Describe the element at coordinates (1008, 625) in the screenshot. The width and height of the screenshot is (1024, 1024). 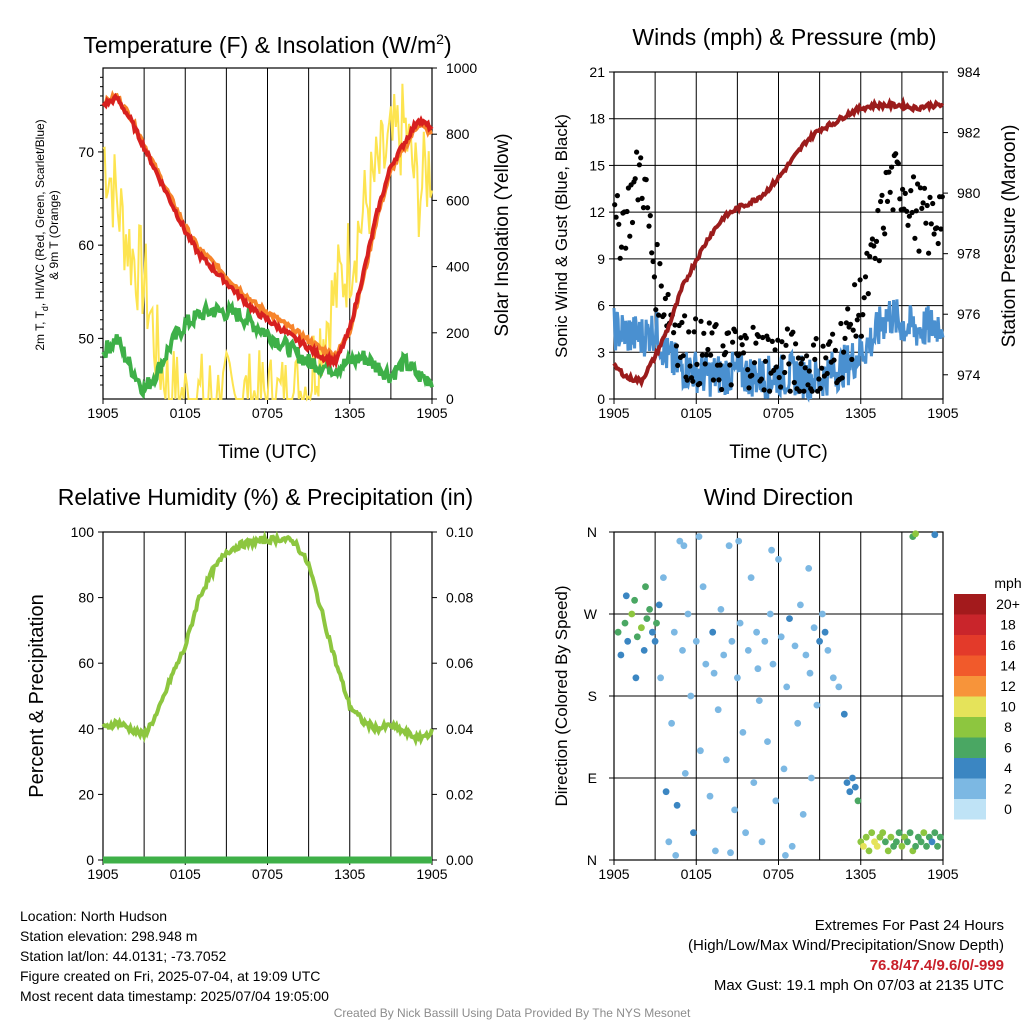
I see `dir-legend-label-1: 18` at that location.